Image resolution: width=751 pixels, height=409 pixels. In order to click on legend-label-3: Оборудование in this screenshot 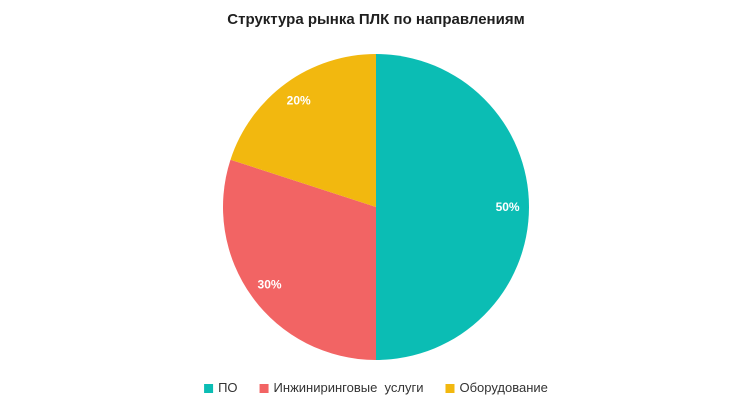, I will do `click(503, 387)`.